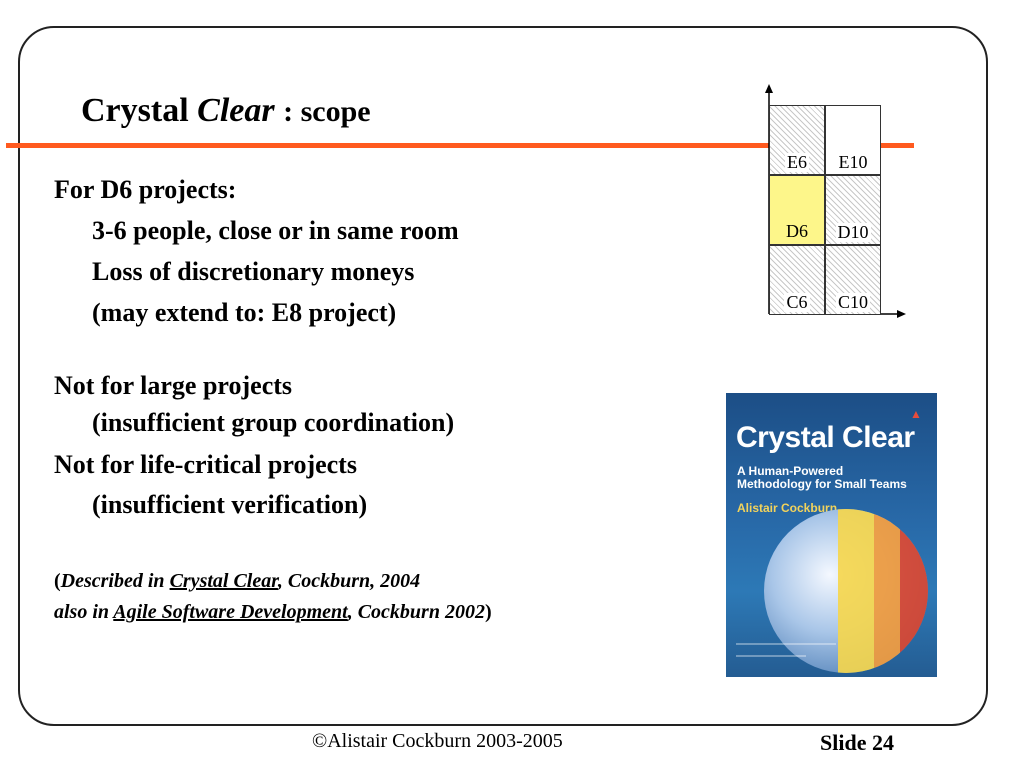 The image size is (1024, 768). Describe the element at coordinates (135, 110) in the screenshot. I see `title-part-1: Crystal` at that location.